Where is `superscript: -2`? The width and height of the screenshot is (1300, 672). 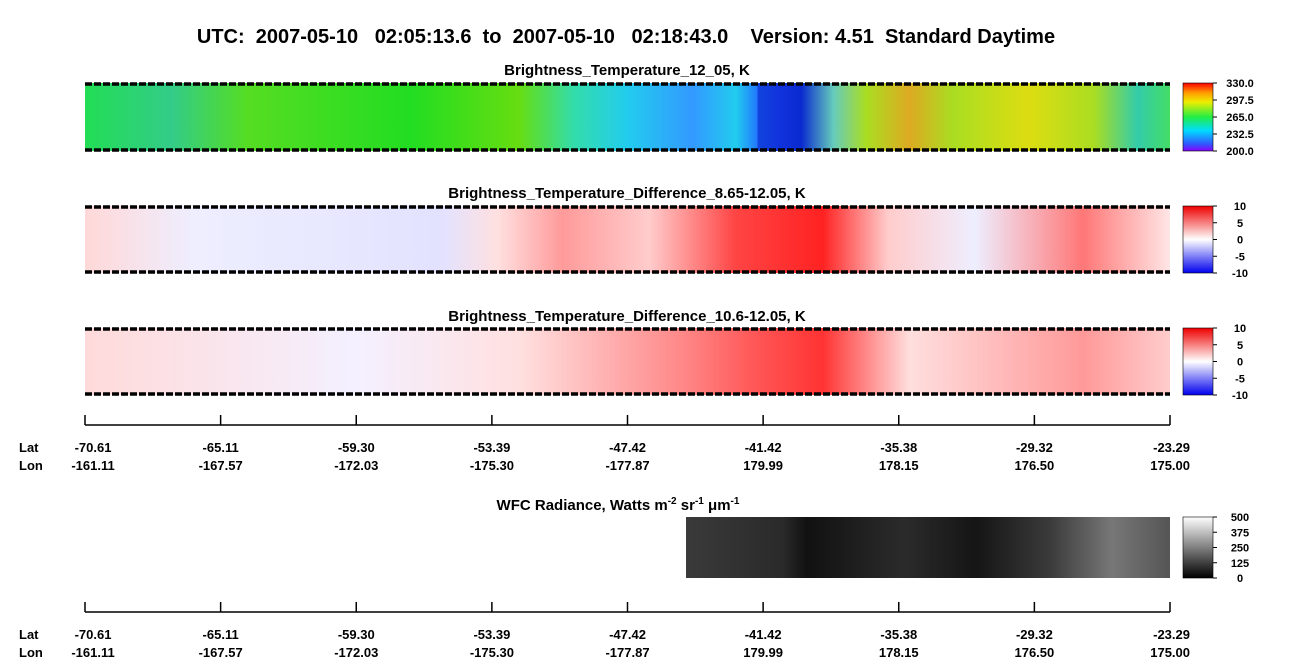 superscript: -2 is located at coordinates (672, 501).